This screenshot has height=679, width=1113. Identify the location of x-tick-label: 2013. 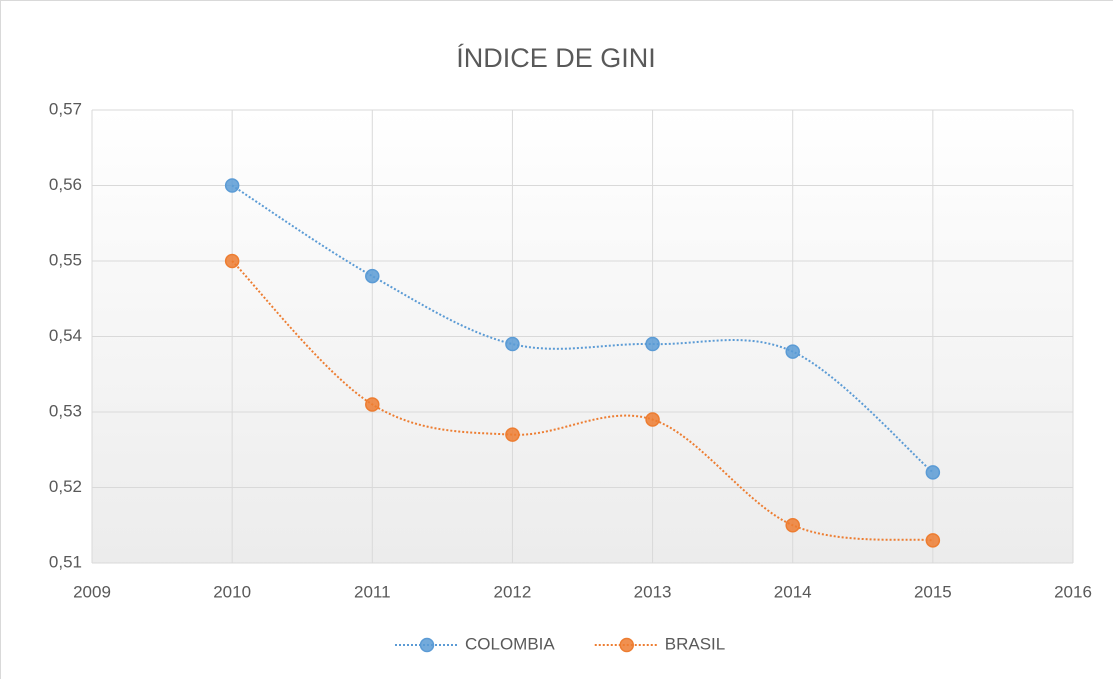
(653, 591).